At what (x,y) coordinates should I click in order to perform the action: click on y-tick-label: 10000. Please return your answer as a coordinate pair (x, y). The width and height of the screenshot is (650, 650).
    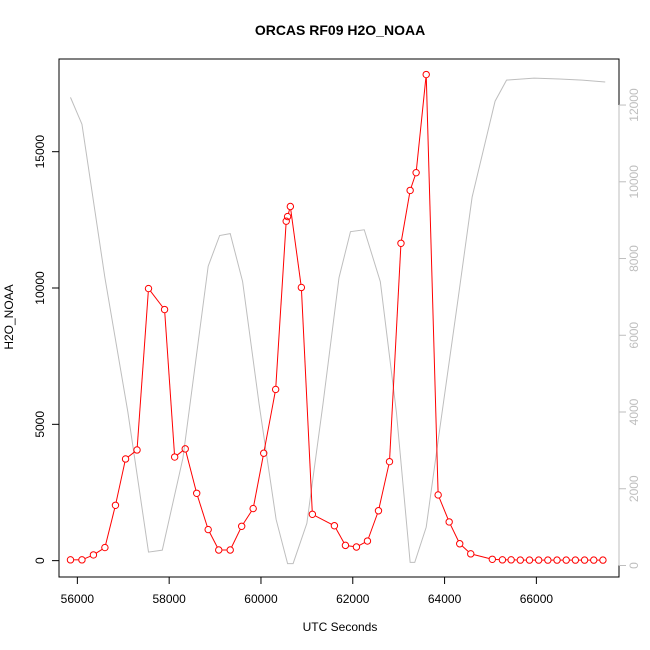
    Looking at the image, I should click on (40, 288).